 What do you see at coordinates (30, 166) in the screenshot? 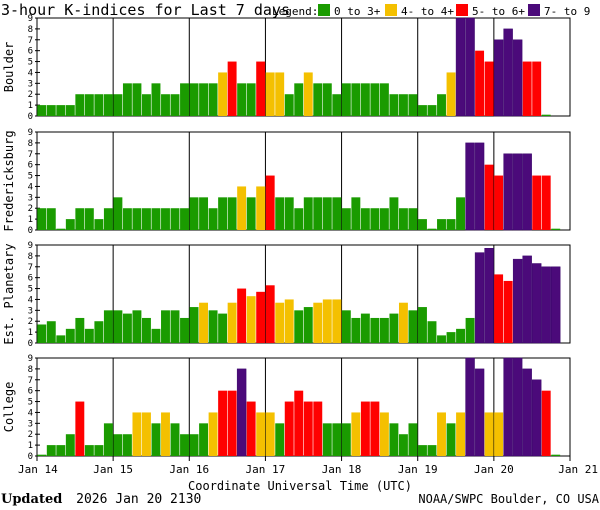
I see `y-tick-label: 6` at bounding box center [30, 166].